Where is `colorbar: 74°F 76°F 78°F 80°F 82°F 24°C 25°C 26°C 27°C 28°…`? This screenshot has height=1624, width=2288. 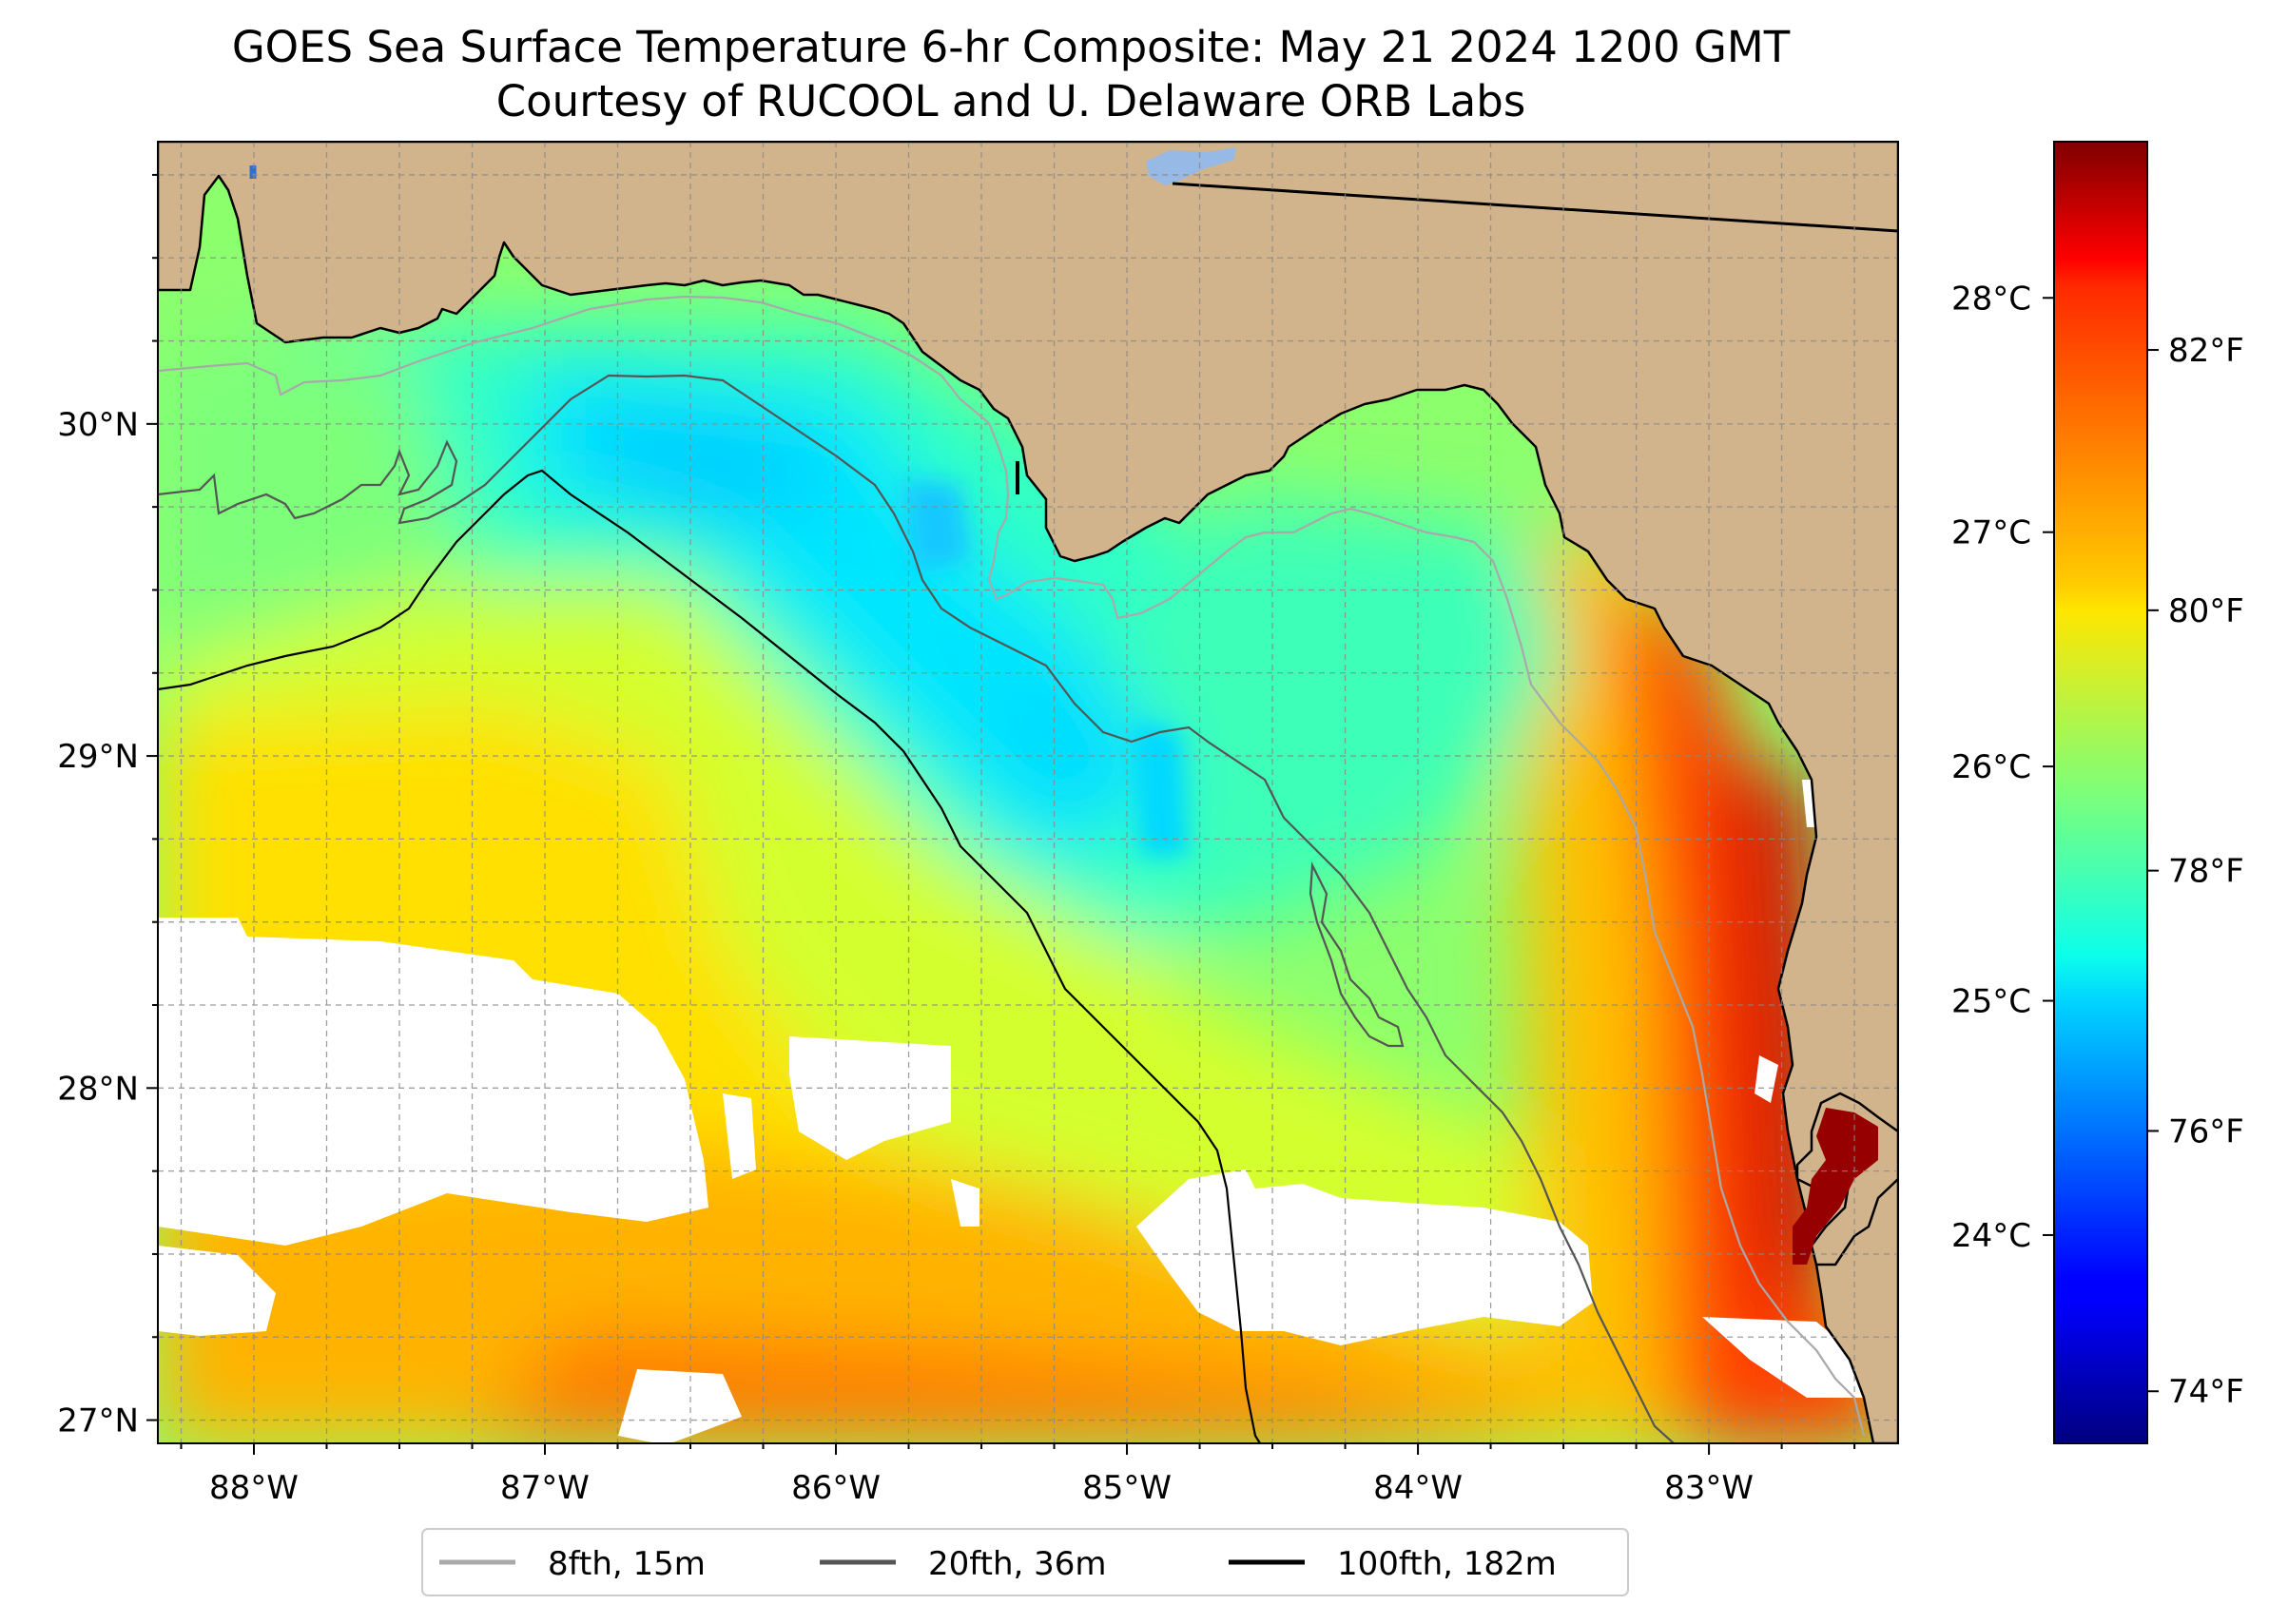 colorbar: 74°F 76°F 78°F 80°F 82°F 24°C 25°C 26°C 27°C 28°… is located at coordinates (2098, 792).